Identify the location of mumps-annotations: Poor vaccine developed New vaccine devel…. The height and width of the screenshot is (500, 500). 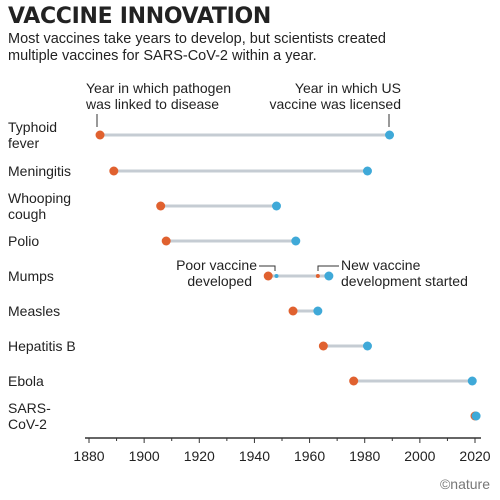
(322, 273).